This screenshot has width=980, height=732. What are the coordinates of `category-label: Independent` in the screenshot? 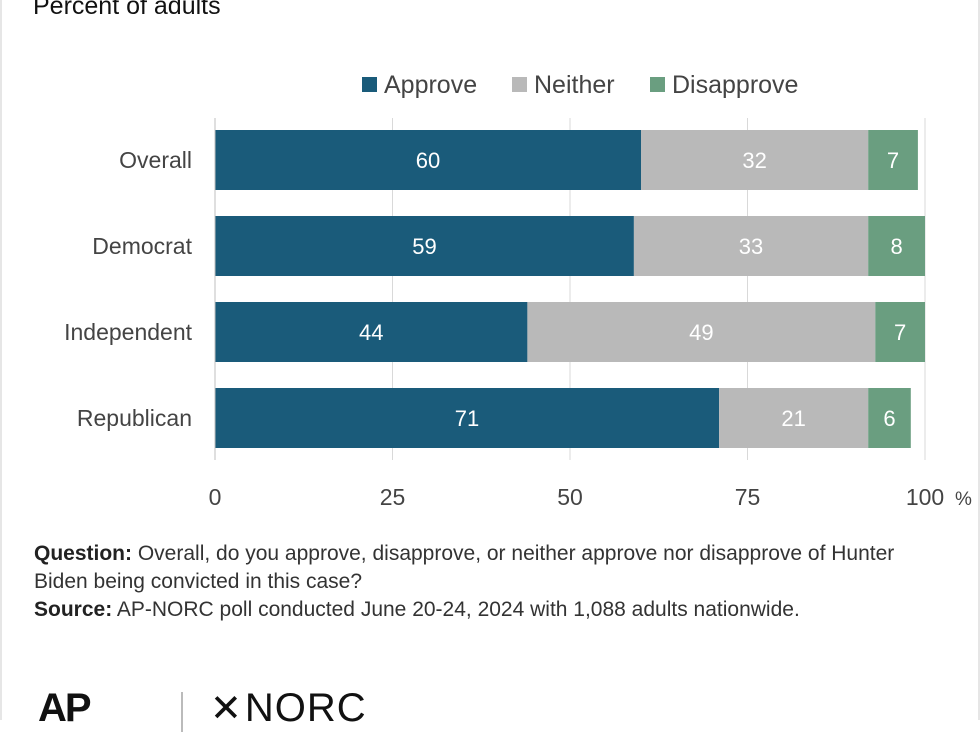 It's located at (128, 332).